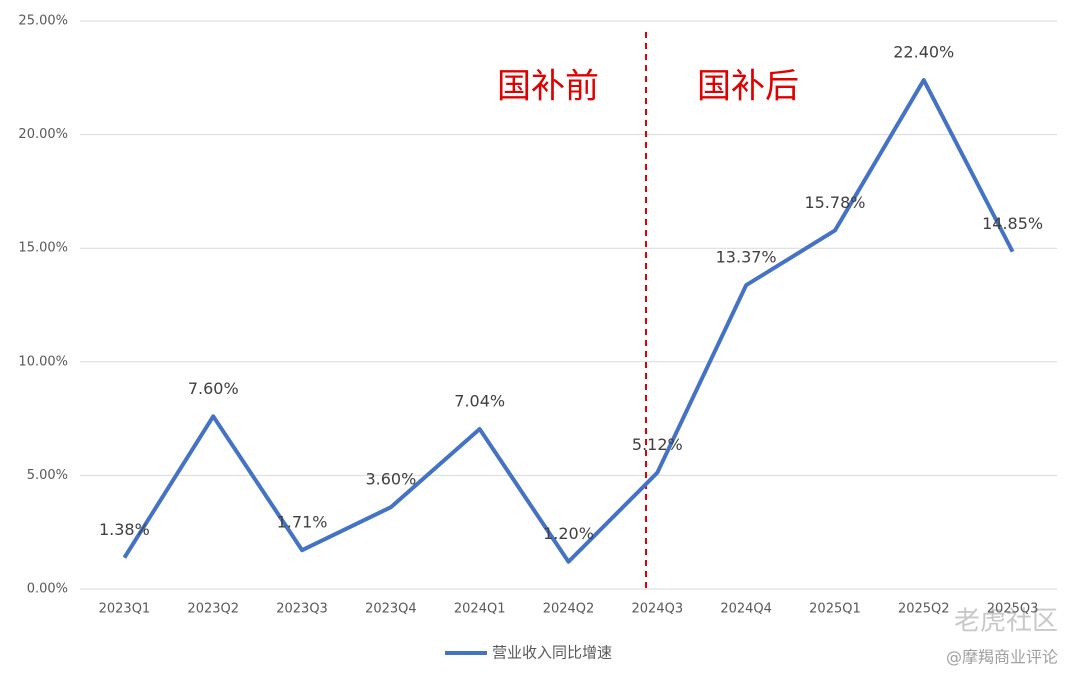 The width and height of the screenshot is (1080, 682). I want to click on value-label: 7.04%, so click(479, 401).